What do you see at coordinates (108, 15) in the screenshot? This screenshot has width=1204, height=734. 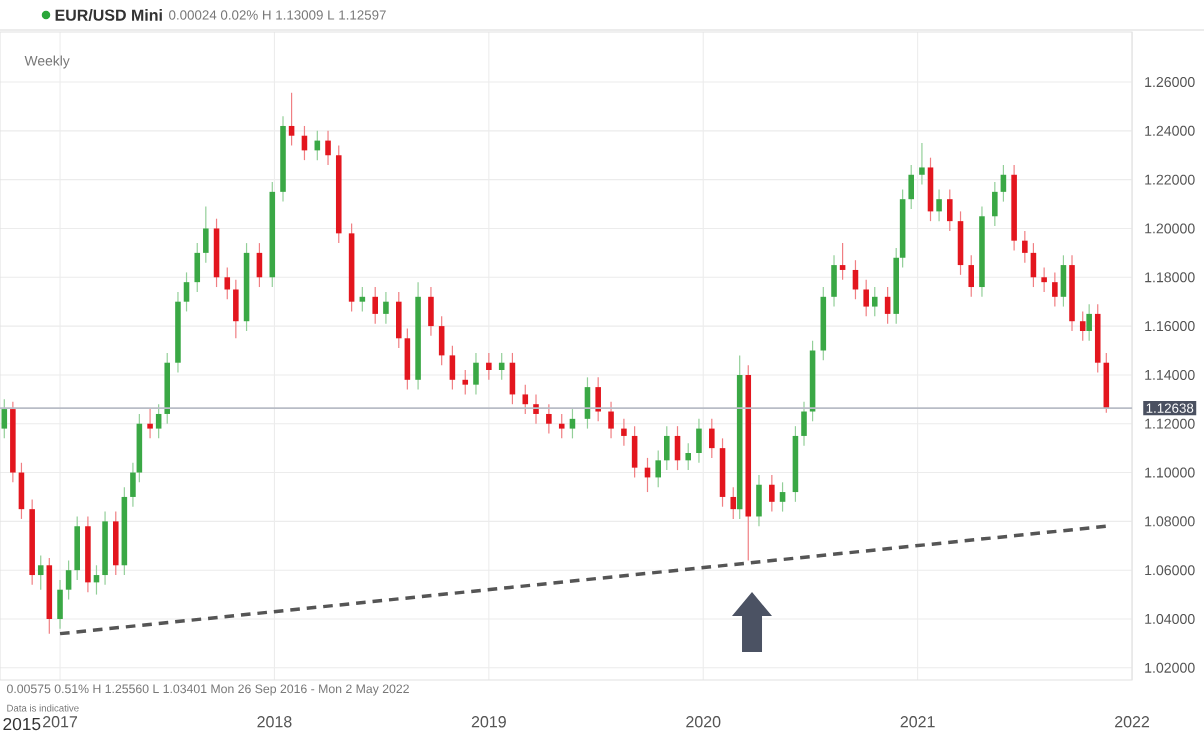 I see `chart-title: EUR/USD Mini` at bounding box center [108, 15].